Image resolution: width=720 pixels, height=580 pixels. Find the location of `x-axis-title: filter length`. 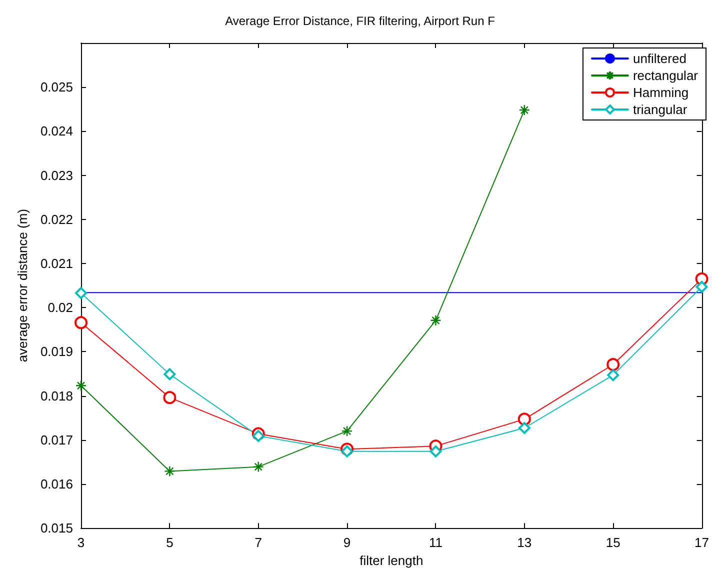

x-axis-title: filter length is located at coordinates (392, 560).